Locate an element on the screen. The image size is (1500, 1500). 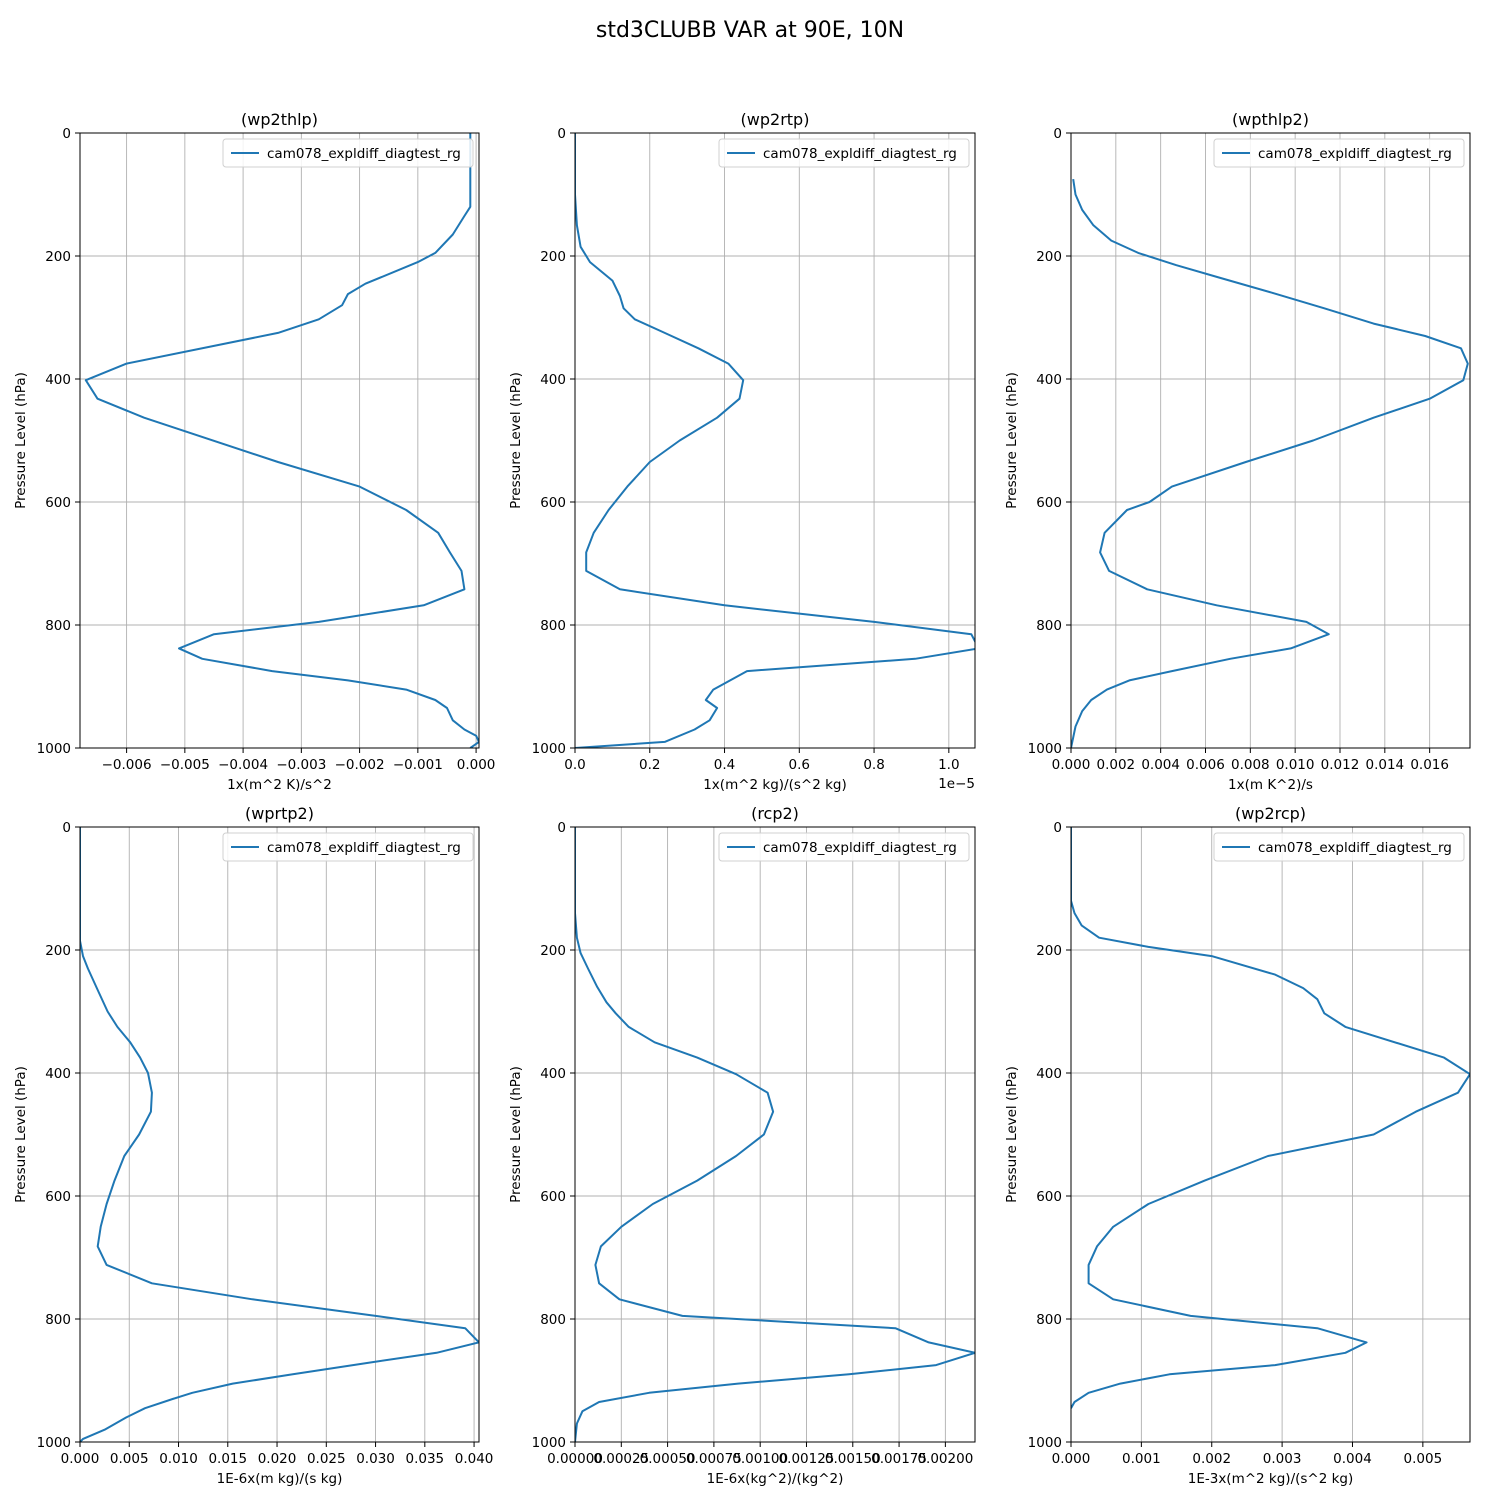
x-tick-label: 0.8 is located at coordinates (873, 765).